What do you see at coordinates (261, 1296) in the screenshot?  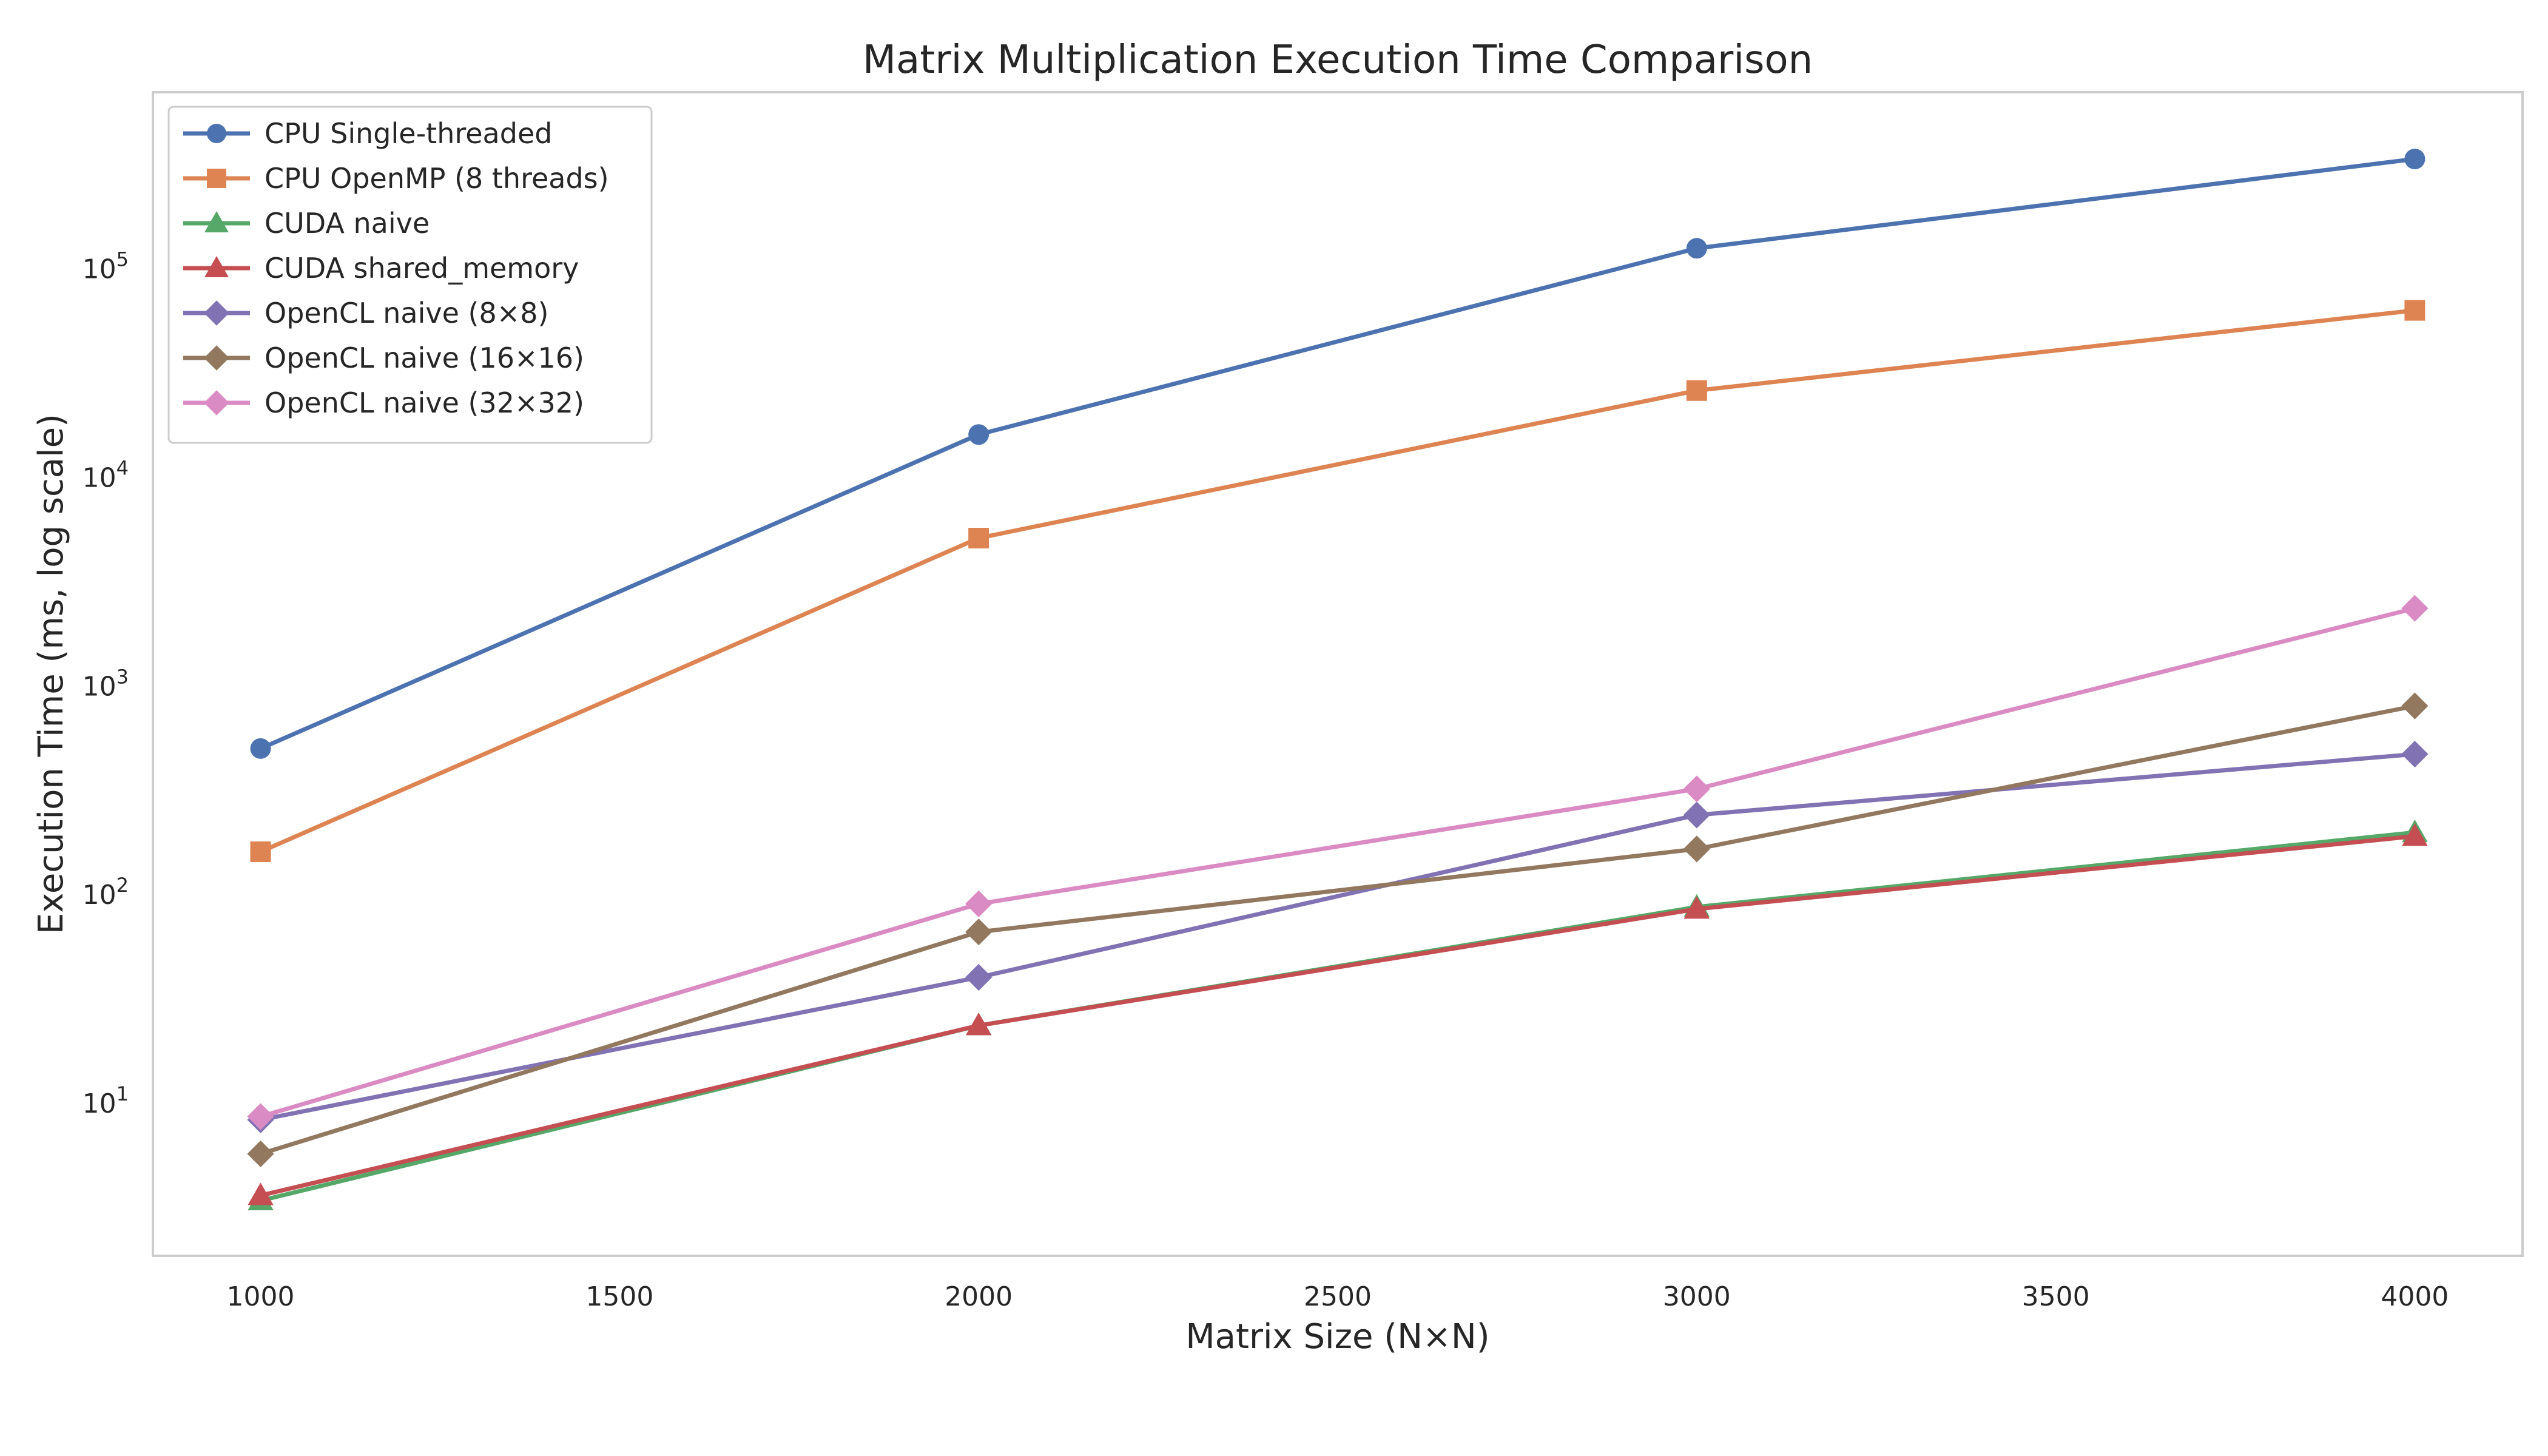 I see `x-tick-label: 1000` at bounding box center [261, 1296].